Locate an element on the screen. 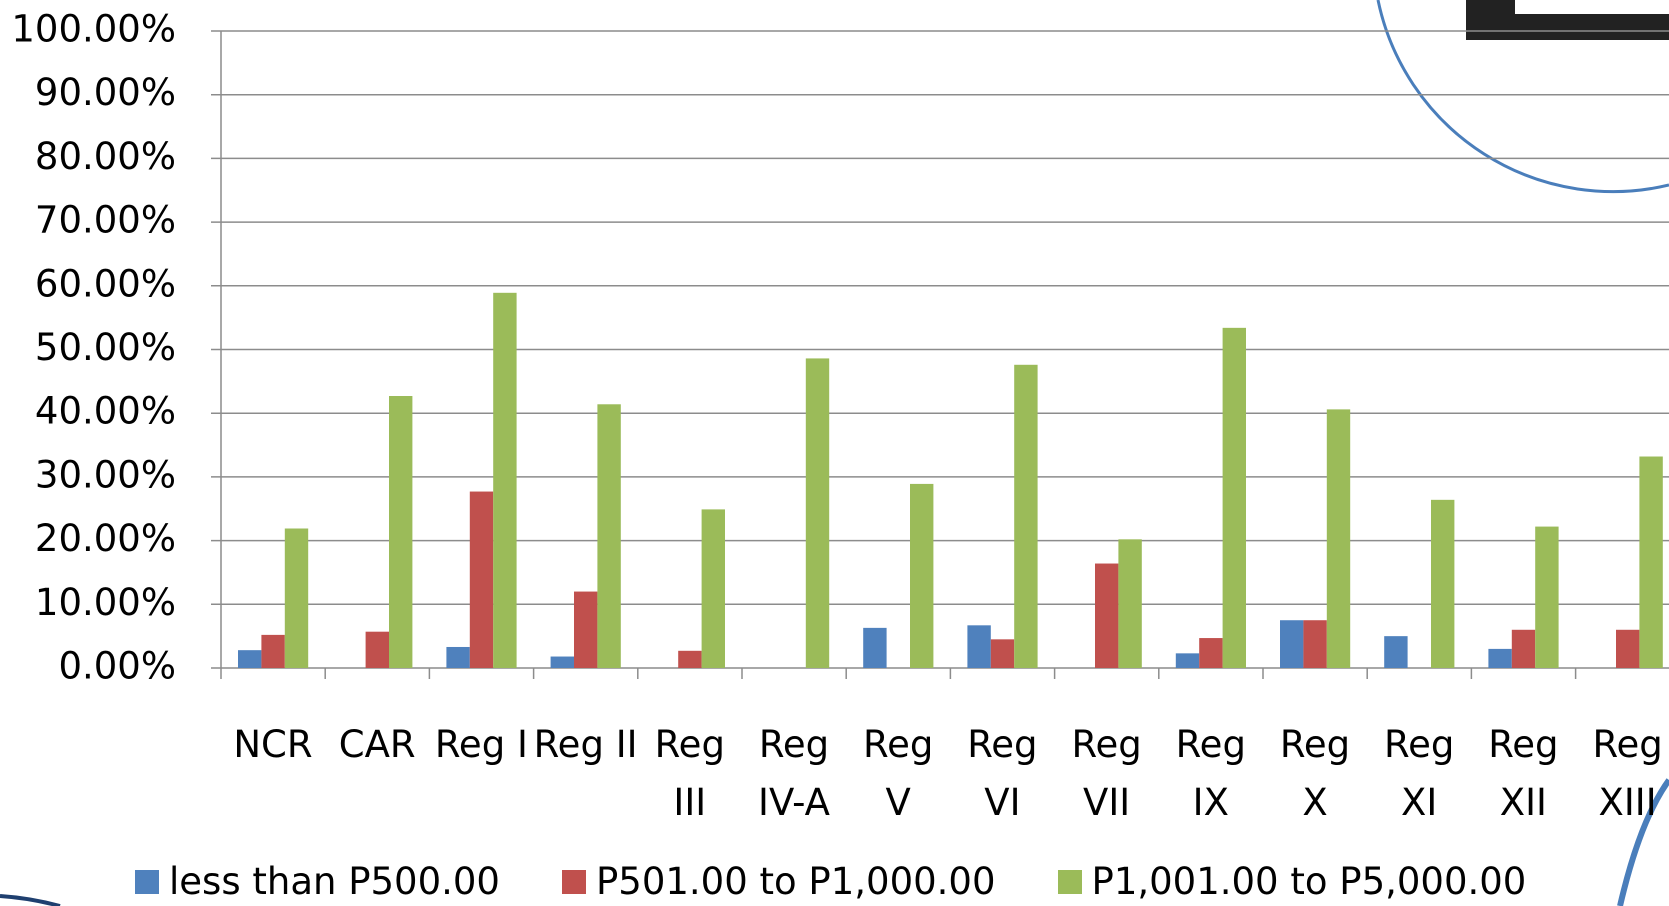 The image size is (1669, 906). x-tick-label: Reg VI is located at coordinates (1002, 773).